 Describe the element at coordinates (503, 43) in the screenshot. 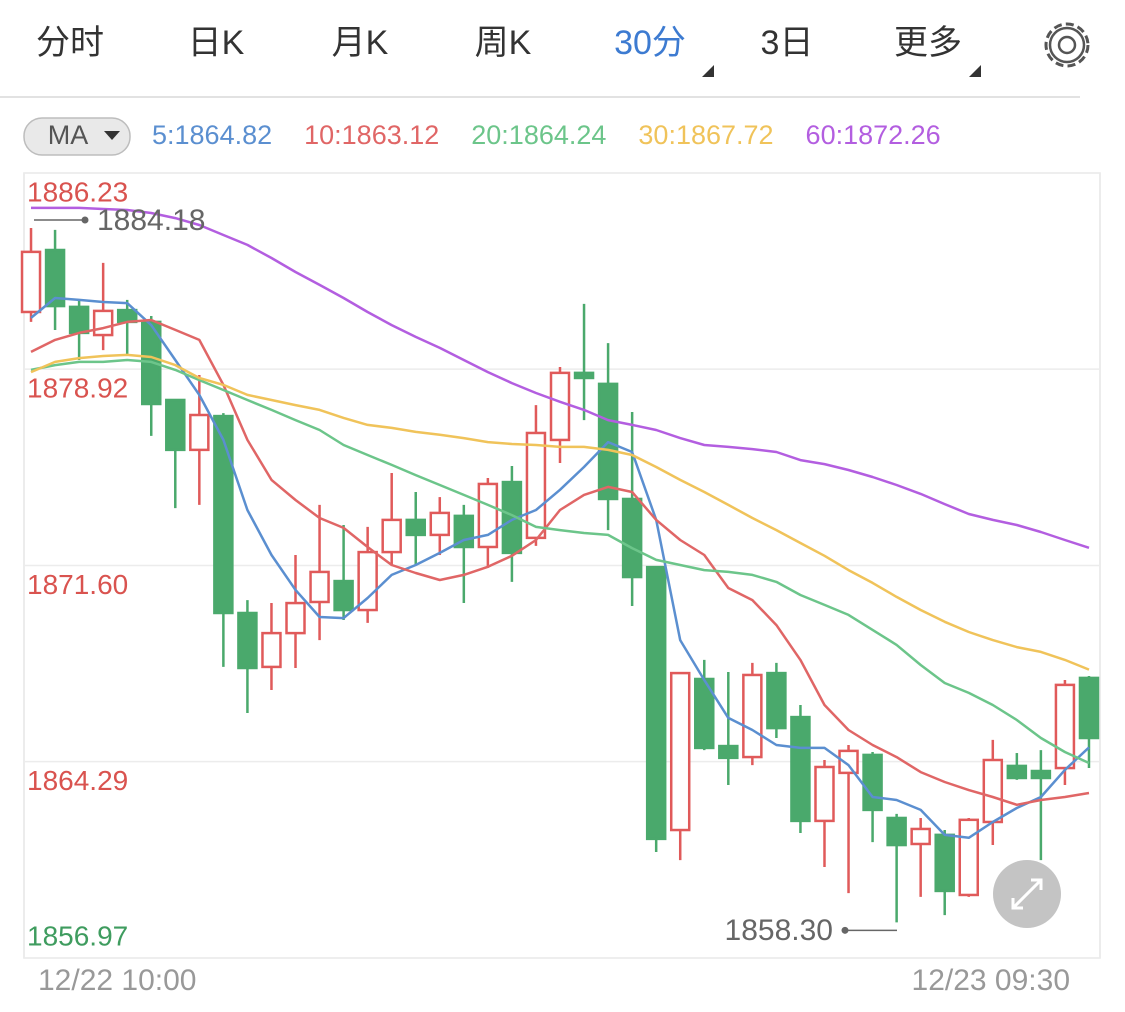

I see `tab: 周K` at that location.